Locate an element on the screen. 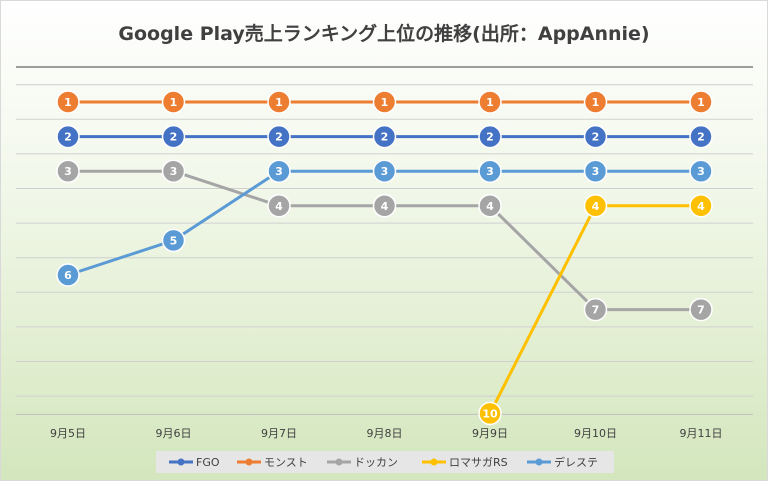  data-label: 6 is located at coordinates (68, 275).